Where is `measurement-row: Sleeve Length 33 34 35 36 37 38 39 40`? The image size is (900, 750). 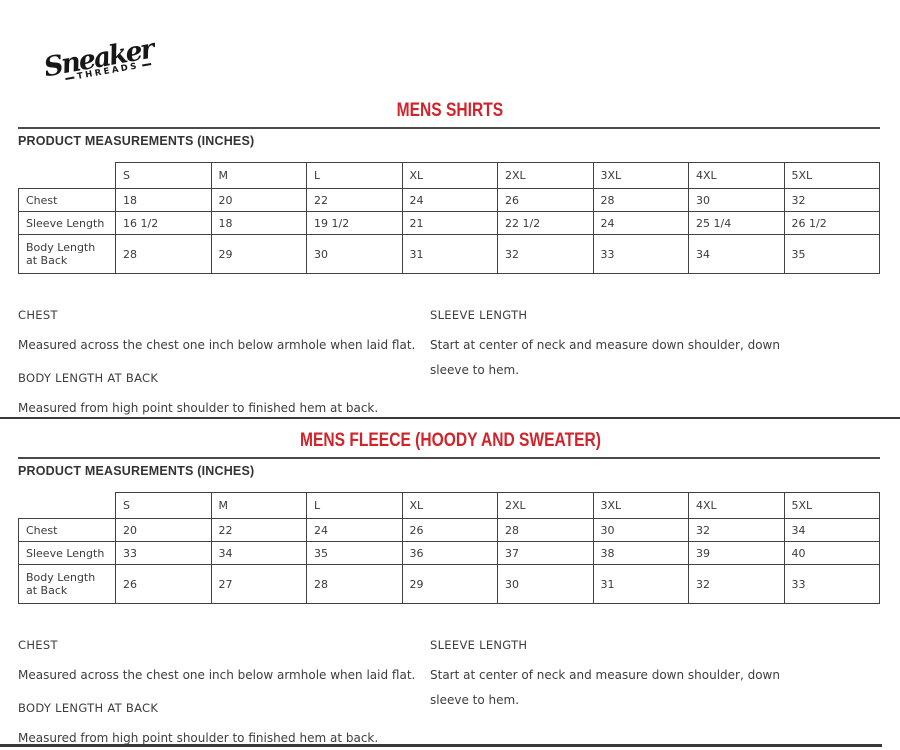
measurement-row: Sleeve Length 33 34 35 36 37 38 39 40 is located at coordinates (449, 553).